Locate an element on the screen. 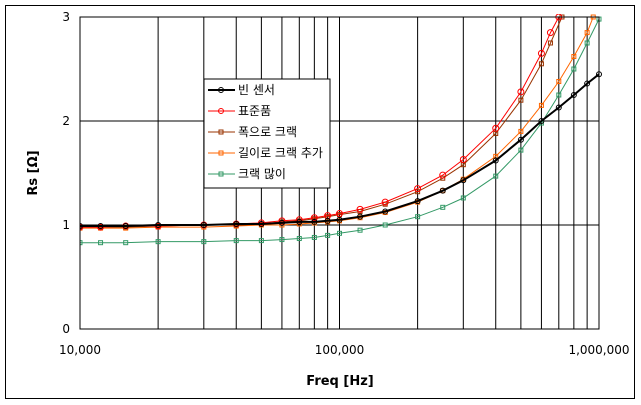 This screenshot has height=405, width=641. legend-label: 크랙 많이 is located at coordinates (262, 174).